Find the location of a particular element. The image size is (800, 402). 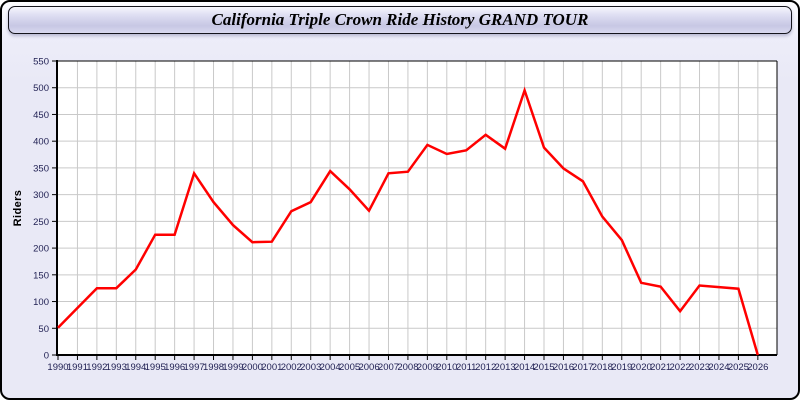

x-tick-label: 1990 is located at coordinates (57, 367).